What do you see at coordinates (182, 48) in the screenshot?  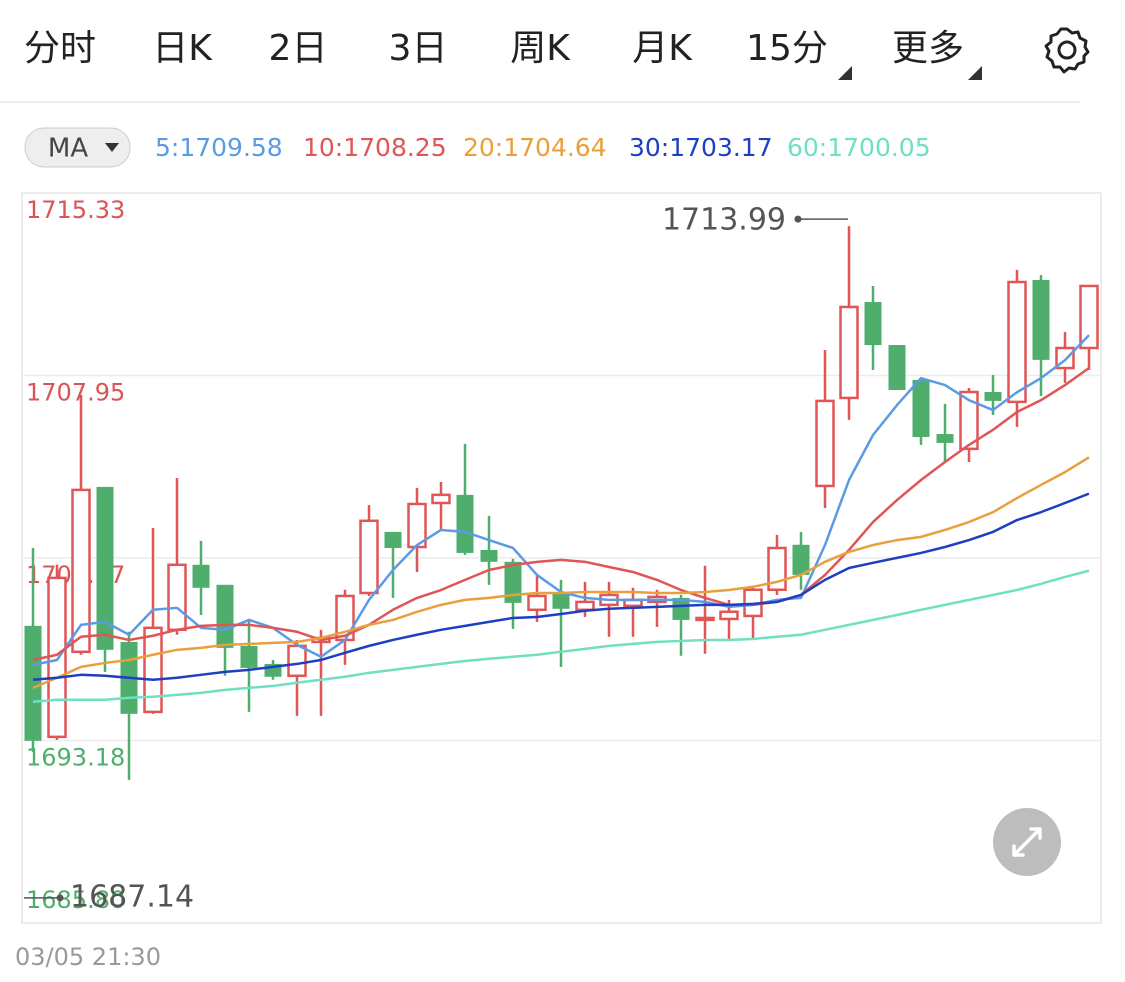 I see `tab: 日K` at bounding box center [182, 48].